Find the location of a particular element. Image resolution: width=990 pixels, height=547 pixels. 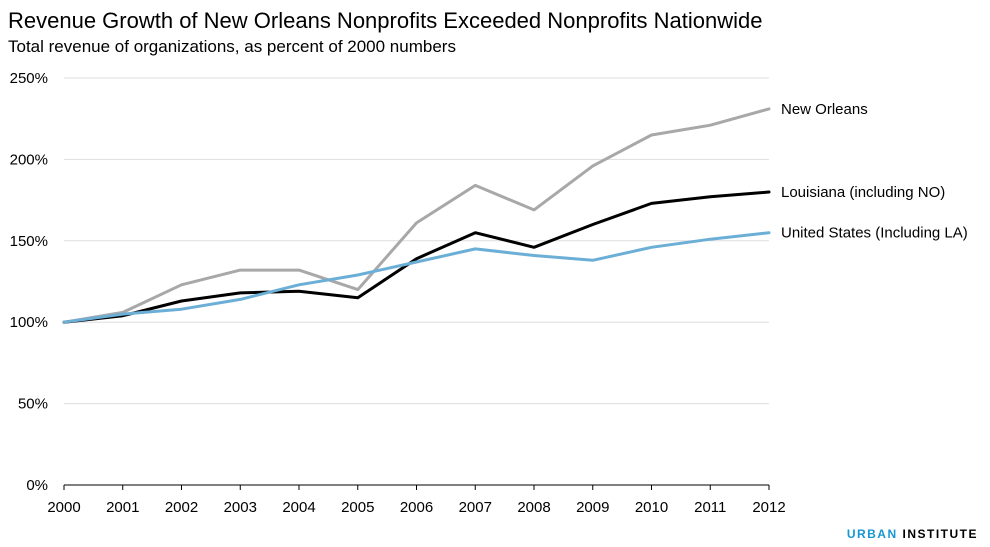

y-tick-label: 250% is located at coordinates (29, 78).